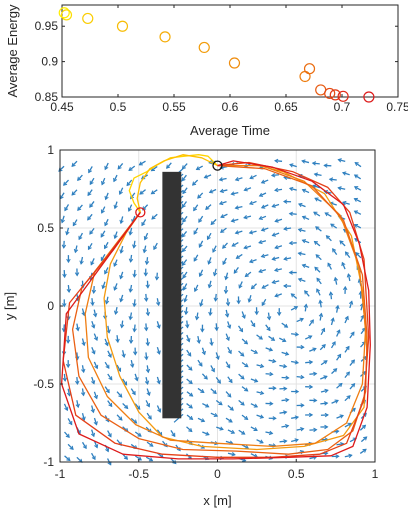 Image resolution: width=408 pixels, height=514 pixels. Describe the element at coordinates (122, 26) in the screenshot. I see `pareto-point` at that location.